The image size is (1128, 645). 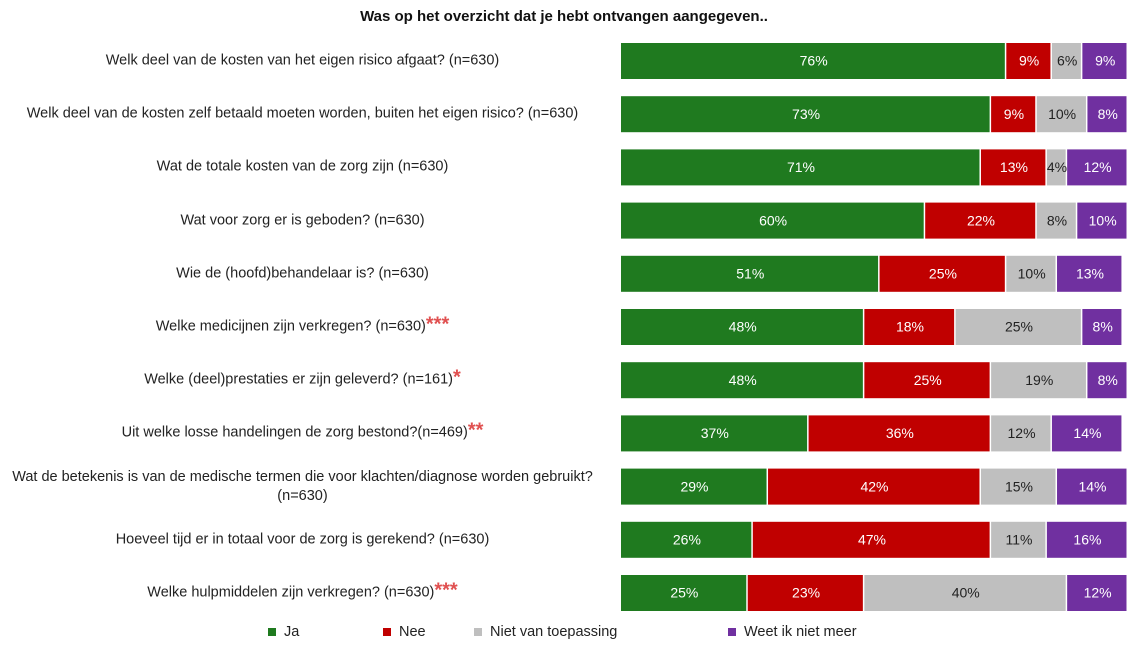 I want to click on category-text: Wat voor zorg er is geboden? (n=630), so click(x=302, y=220).